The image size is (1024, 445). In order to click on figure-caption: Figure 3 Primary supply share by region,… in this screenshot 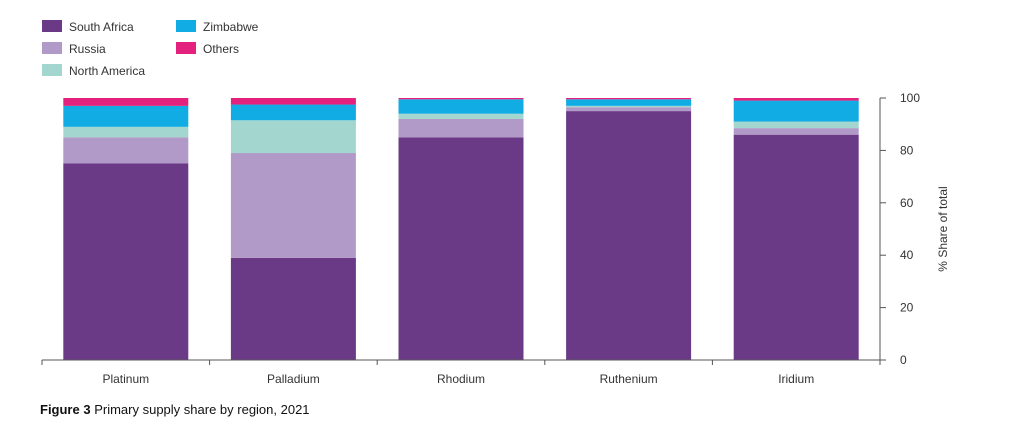, I will do `click(175, 409)`.